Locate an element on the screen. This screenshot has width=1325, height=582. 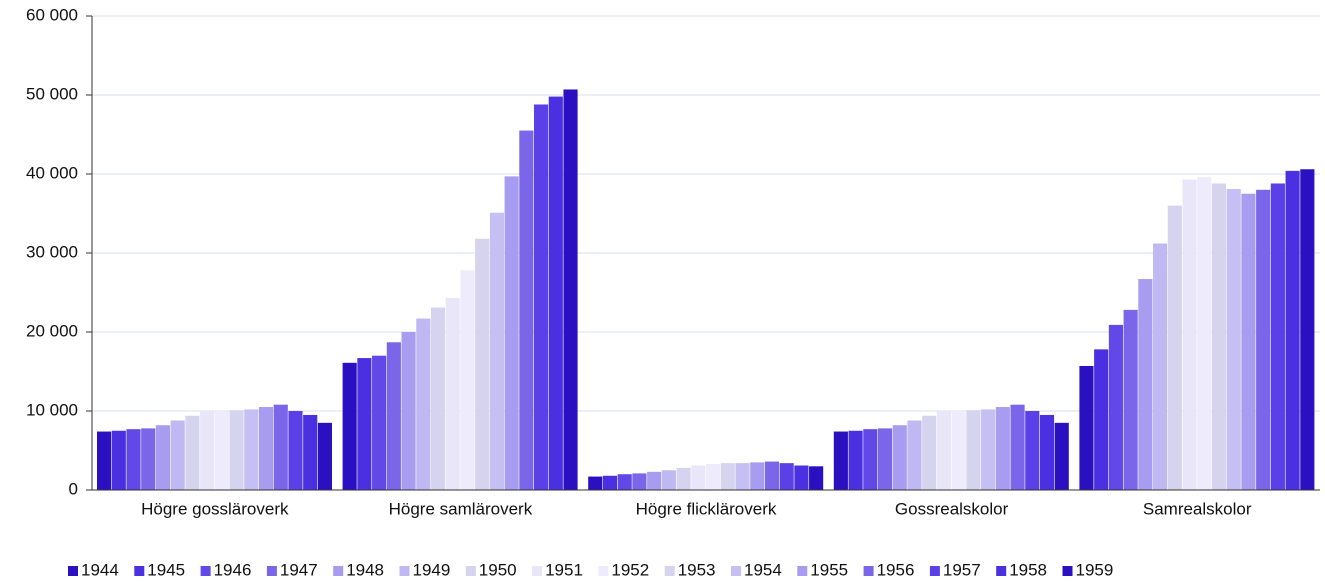
legend-label: 1945 is located at coordinates (166, 569).